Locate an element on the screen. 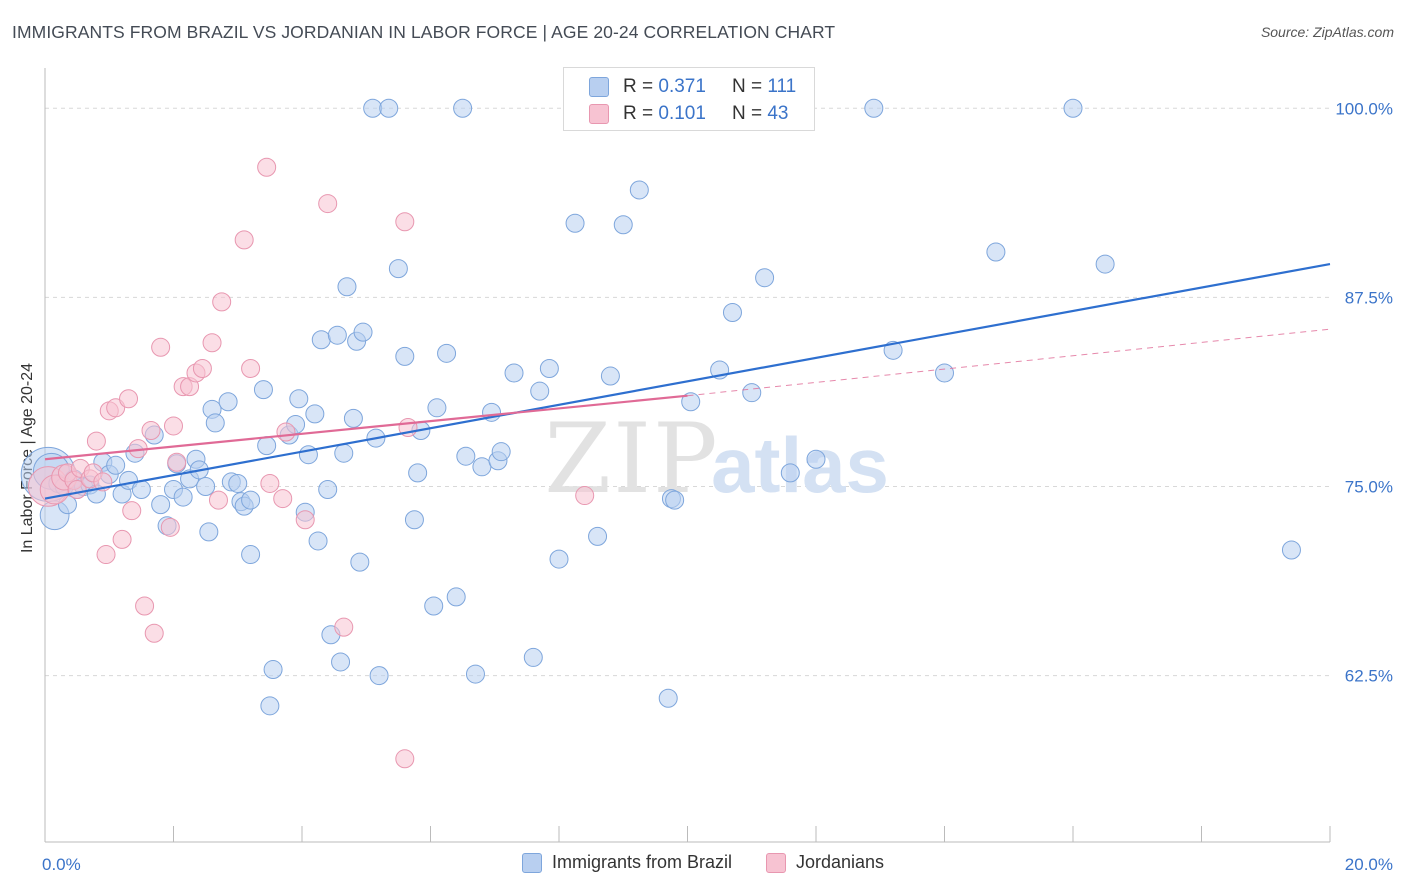 The image size is (1406, 892). legend-item-brazil: Immigrants from Brazil is located at coordinates (626, 862).